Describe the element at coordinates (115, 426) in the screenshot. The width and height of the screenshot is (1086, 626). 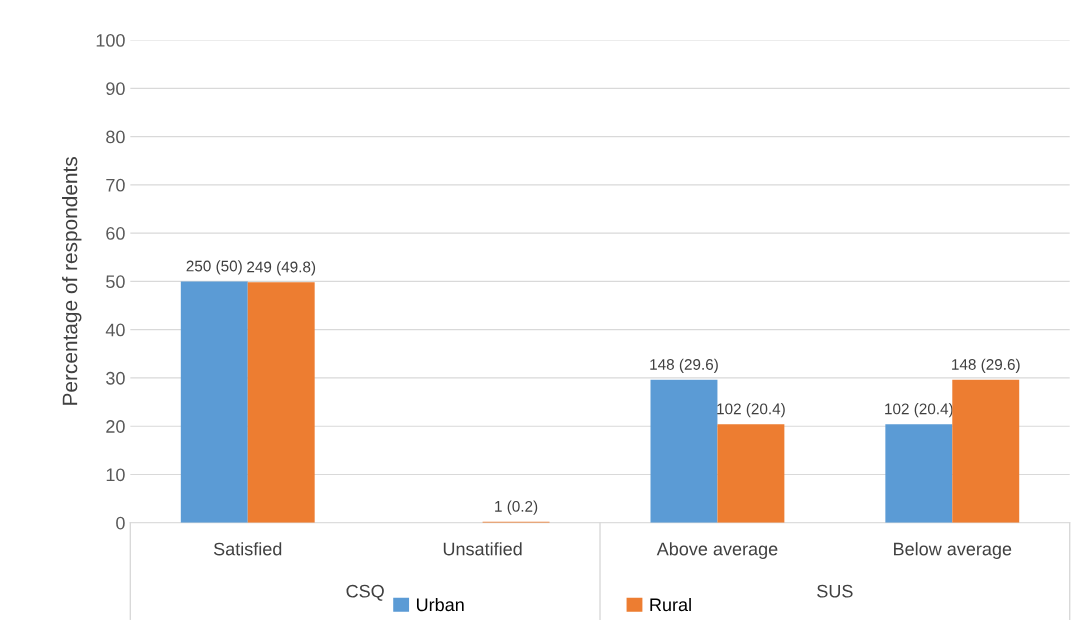
I see `y-tick-label: 20` at that location.